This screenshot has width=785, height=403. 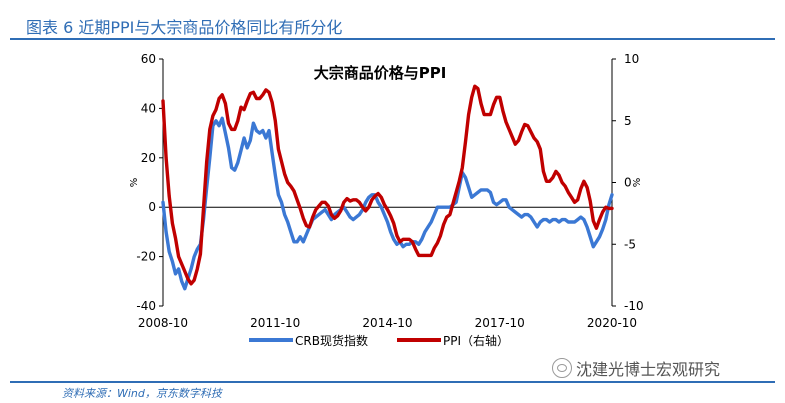 I want to click on left-tick-label: 60, so click(x=148, y=59).